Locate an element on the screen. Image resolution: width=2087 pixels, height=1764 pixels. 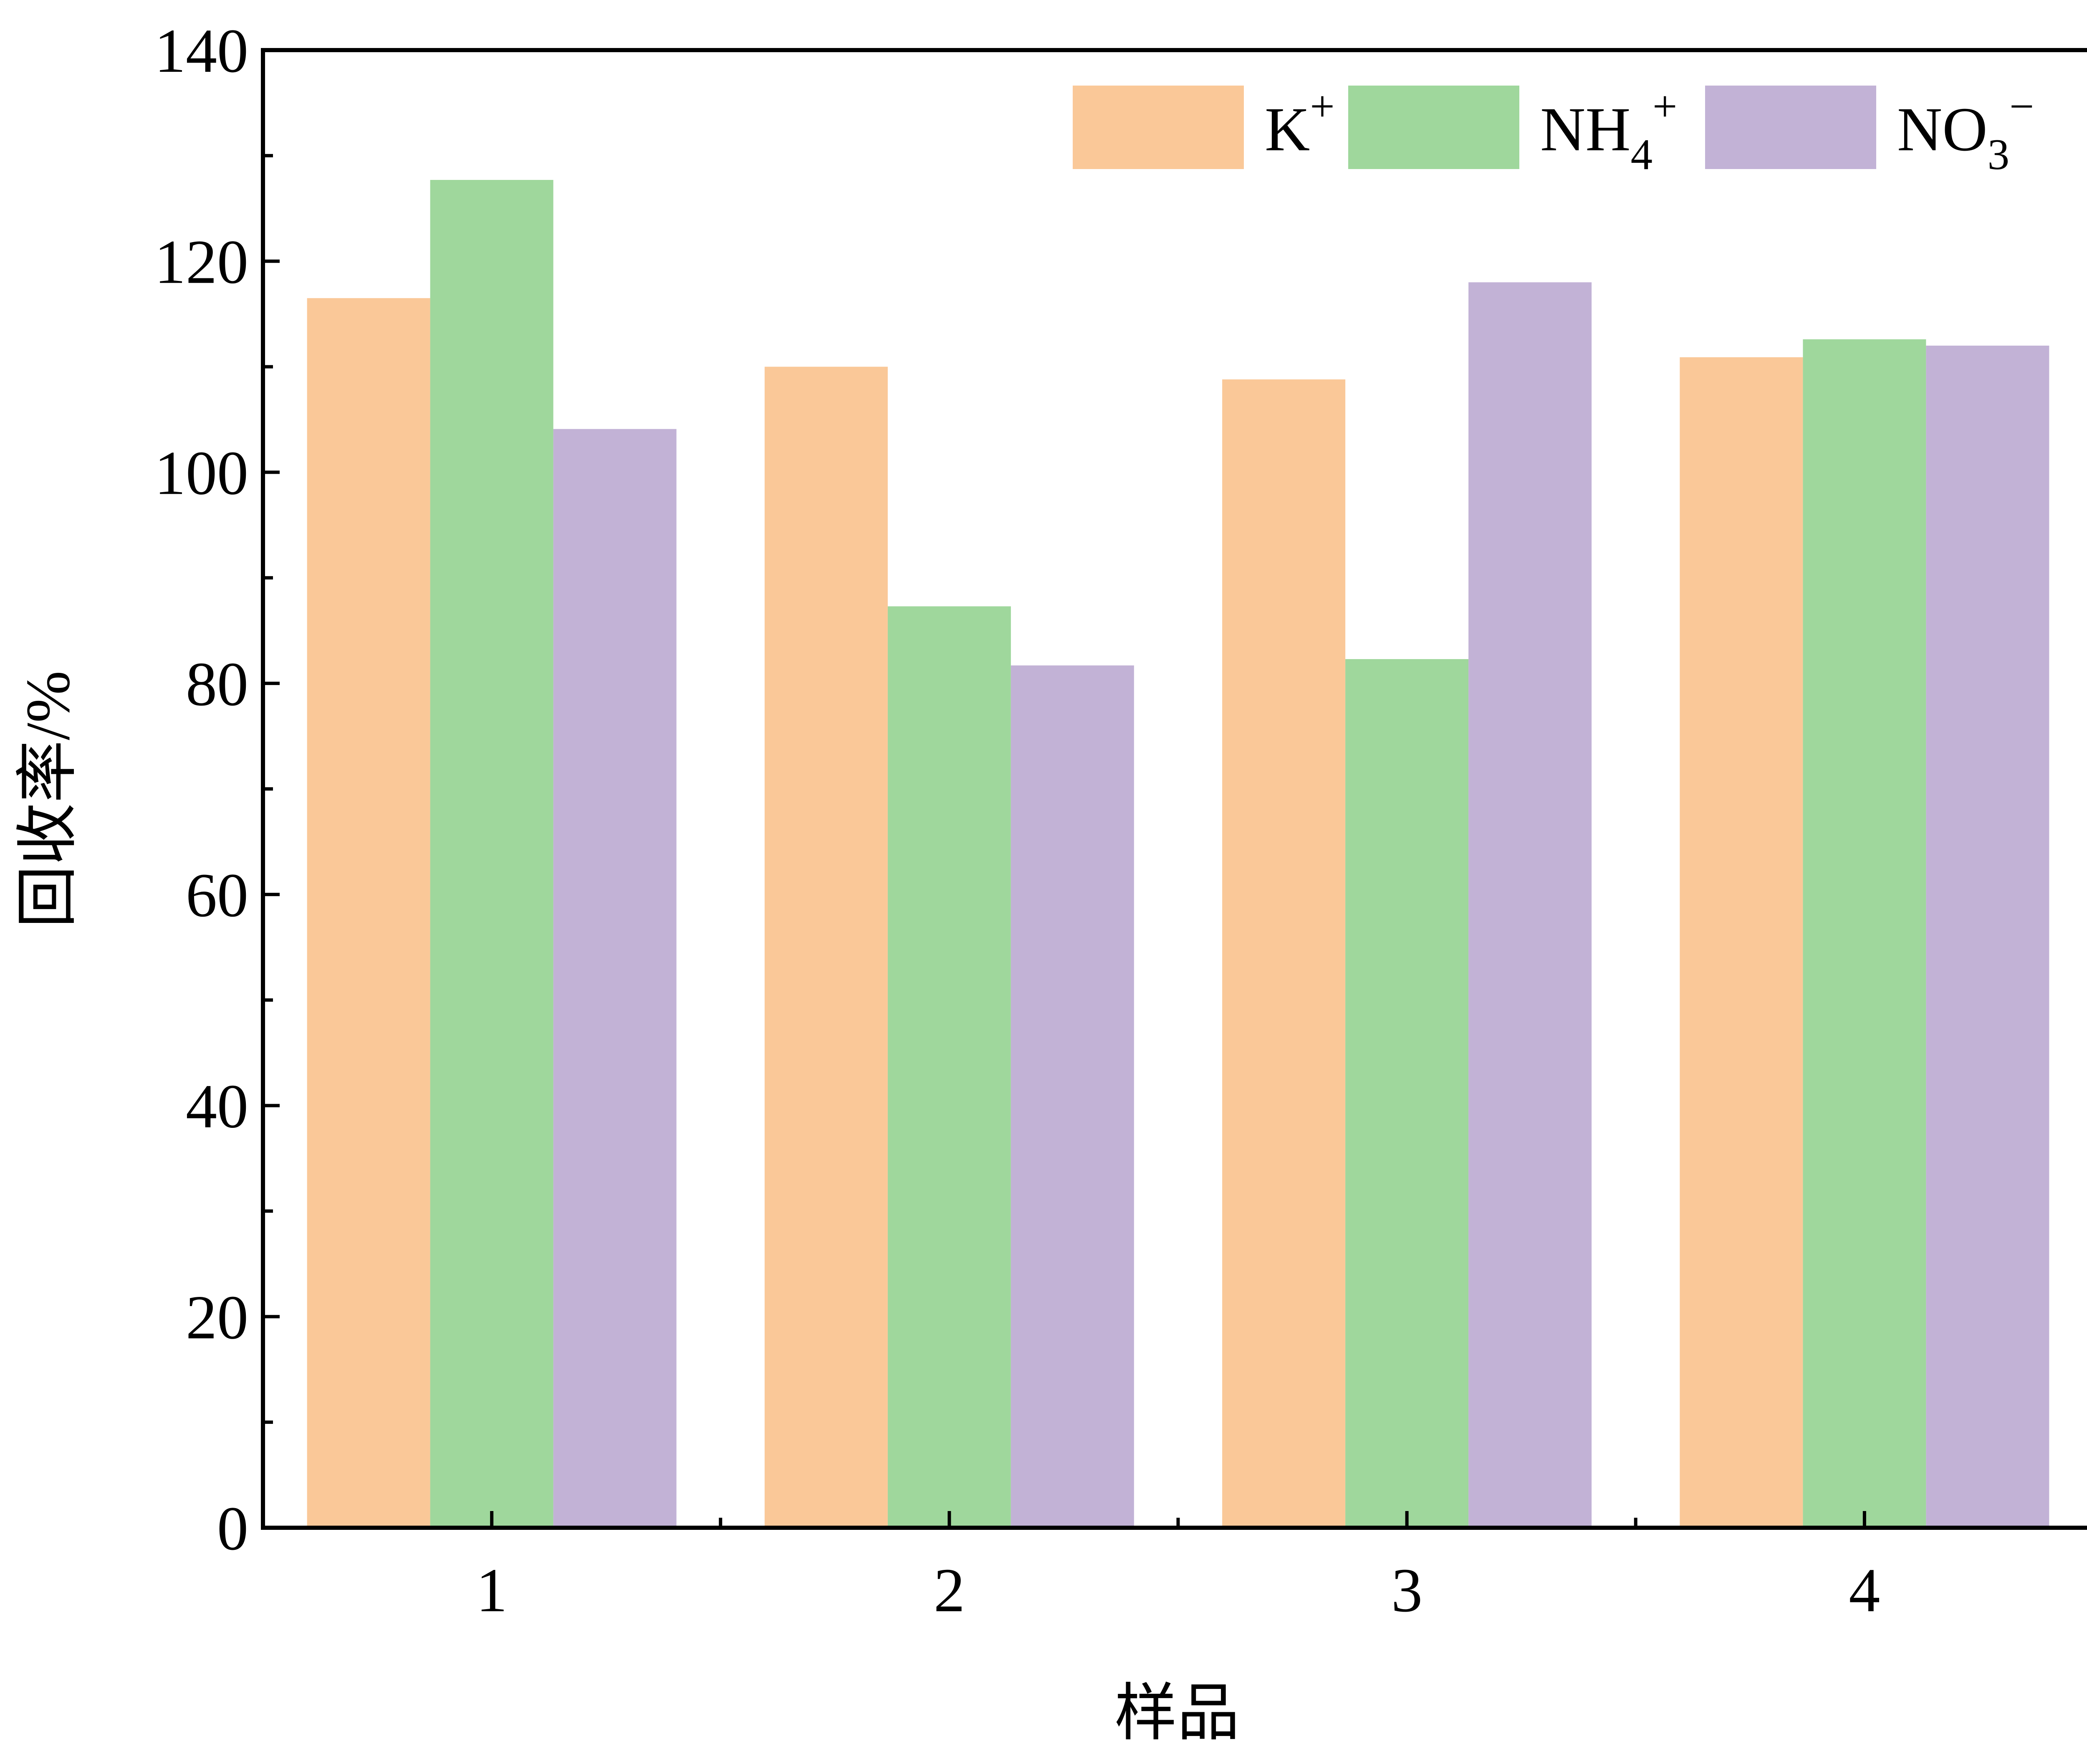
y-tick-label: 40 is located at coordinates (217, 1106).